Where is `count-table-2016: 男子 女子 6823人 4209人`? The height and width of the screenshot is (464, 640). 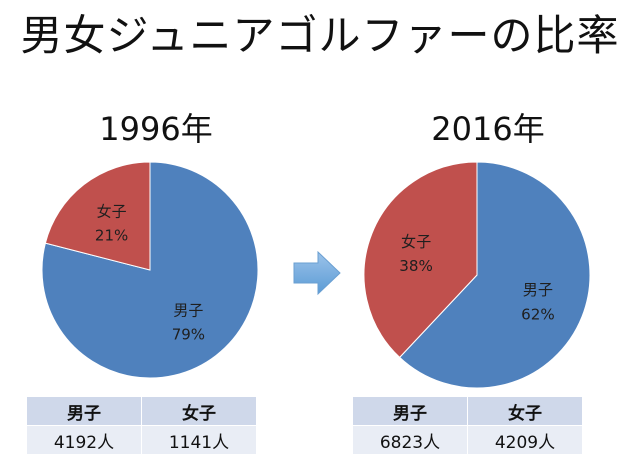
count-table-2016: 男子 女子 6823人 4209人 is located at coordinates (467, 425).